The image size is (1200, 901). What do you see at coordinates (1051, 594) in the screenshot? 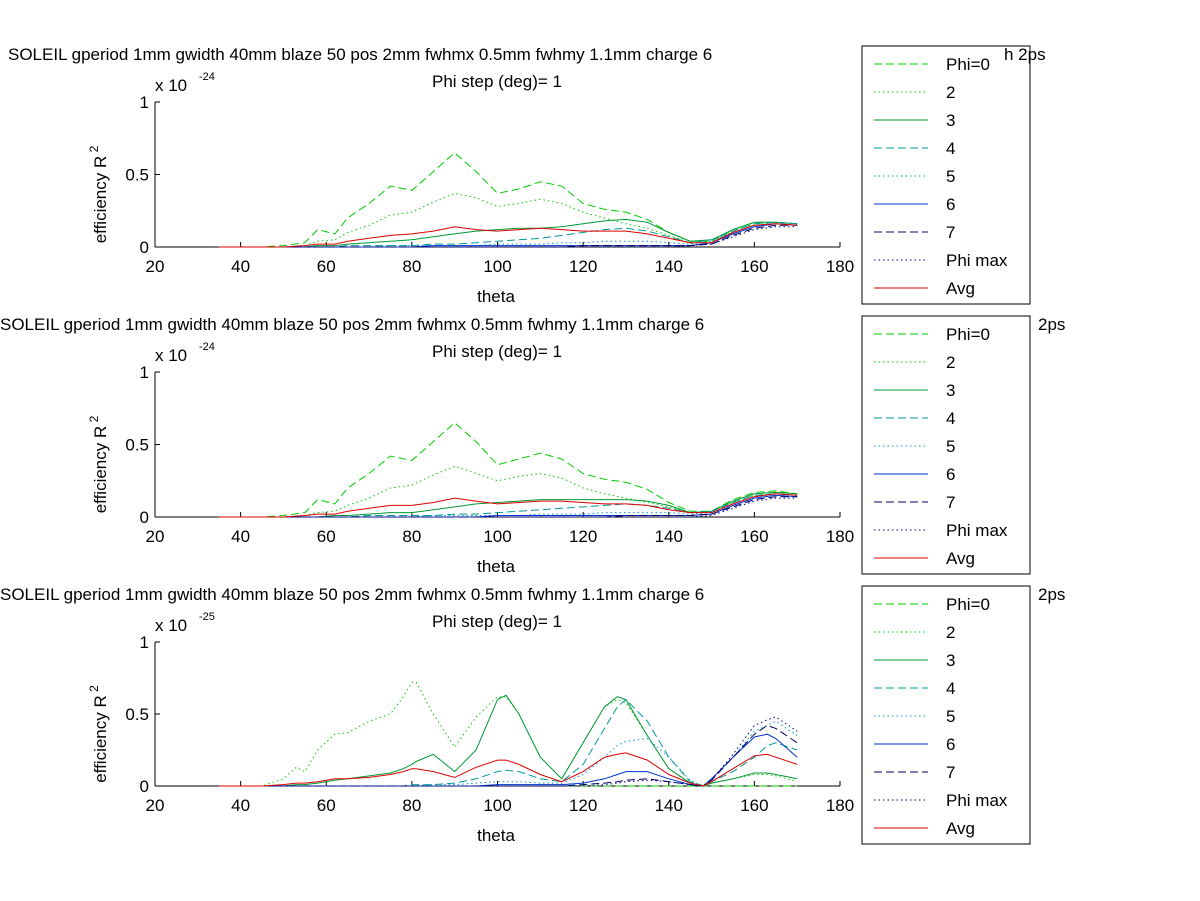
I see `chart-title-tail: 2ps` at bounding box center [1051, 594].